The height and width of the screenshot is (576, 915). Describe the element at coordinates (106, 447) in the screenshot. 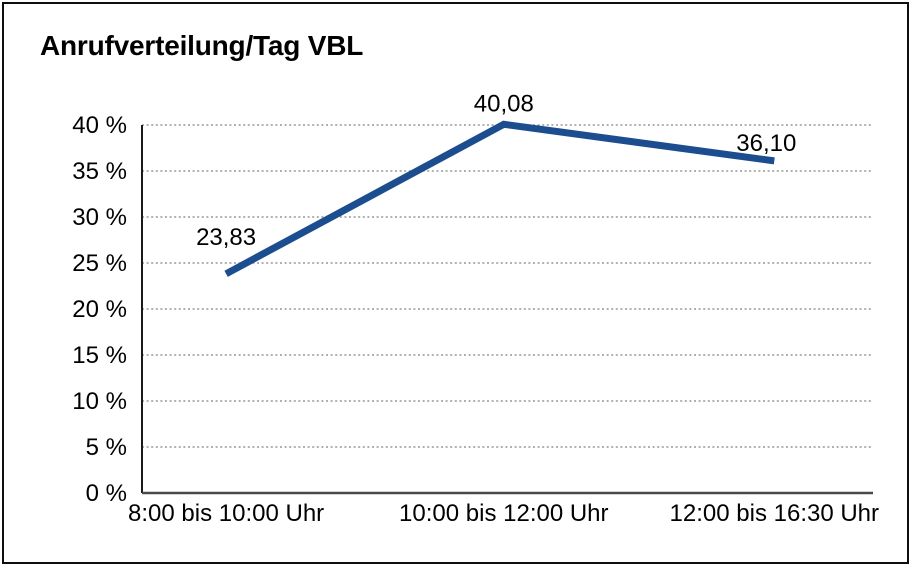

I see `y-tick-label-5: 5 %` at that location.